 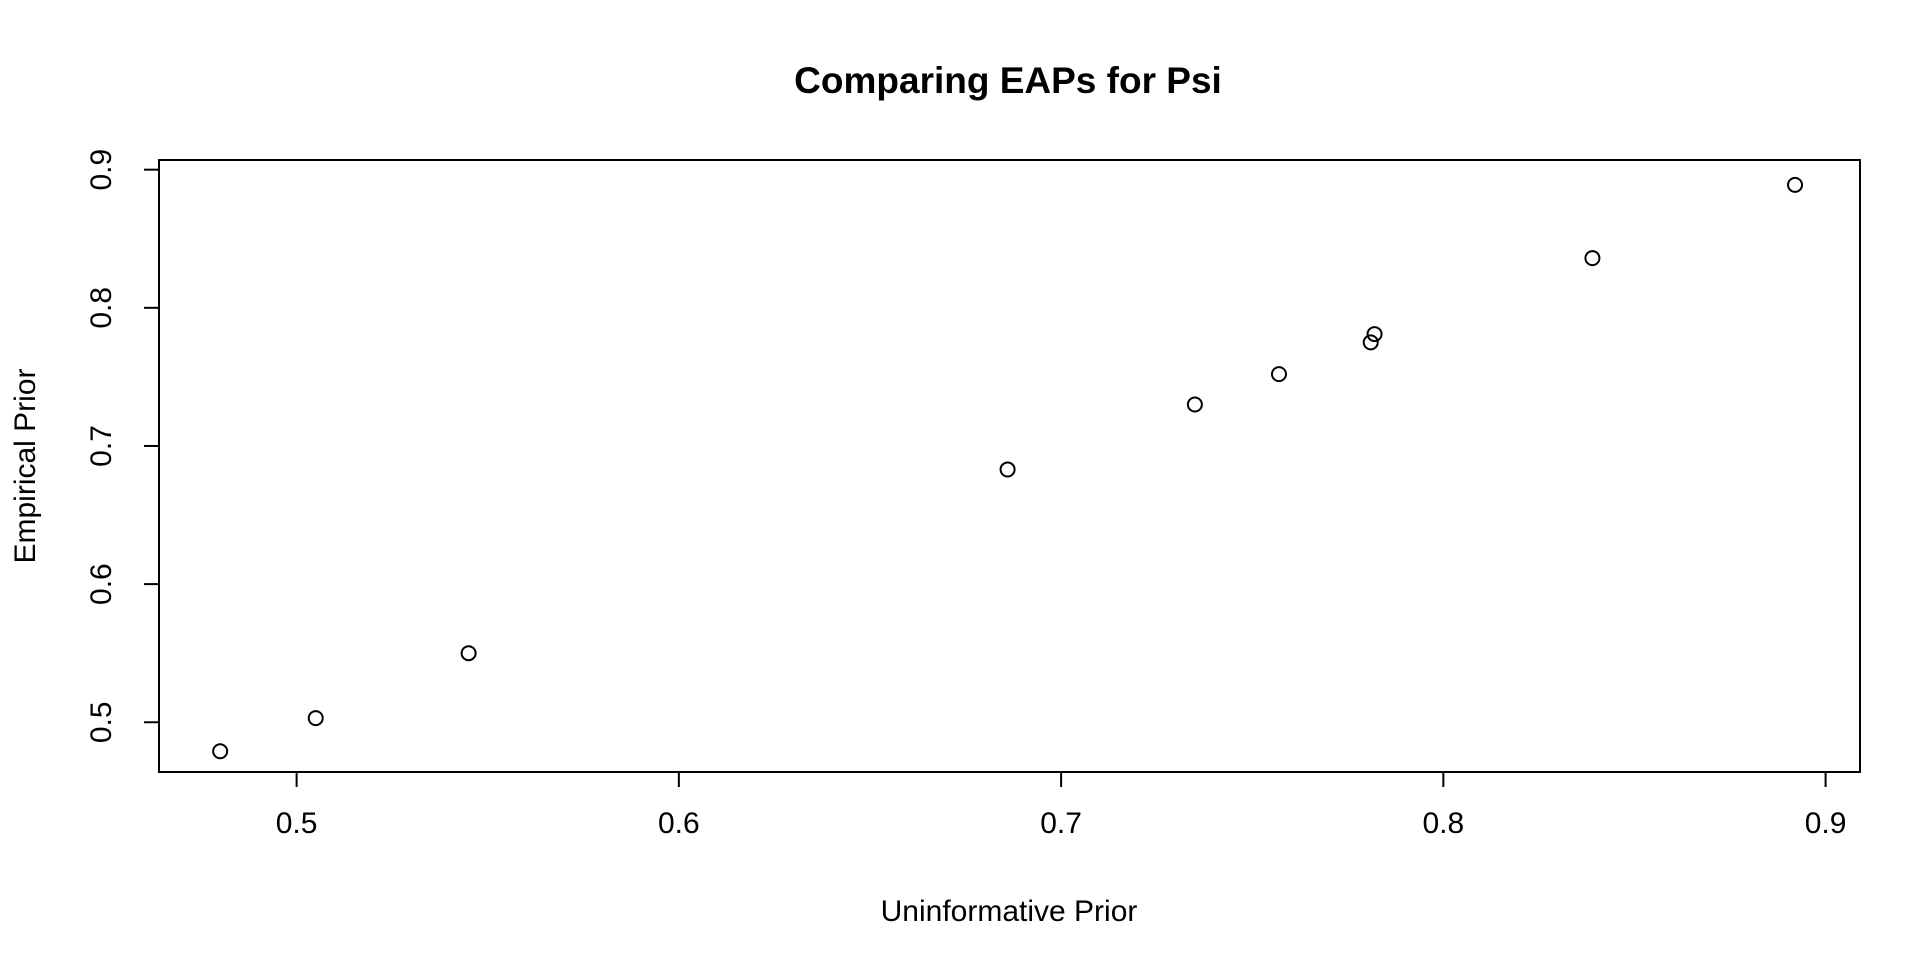 What do you see at coordinates (25, 465) in the screenshot?
I see `y-axis-label: Empirical Prior` at bounding box center [25, 465].